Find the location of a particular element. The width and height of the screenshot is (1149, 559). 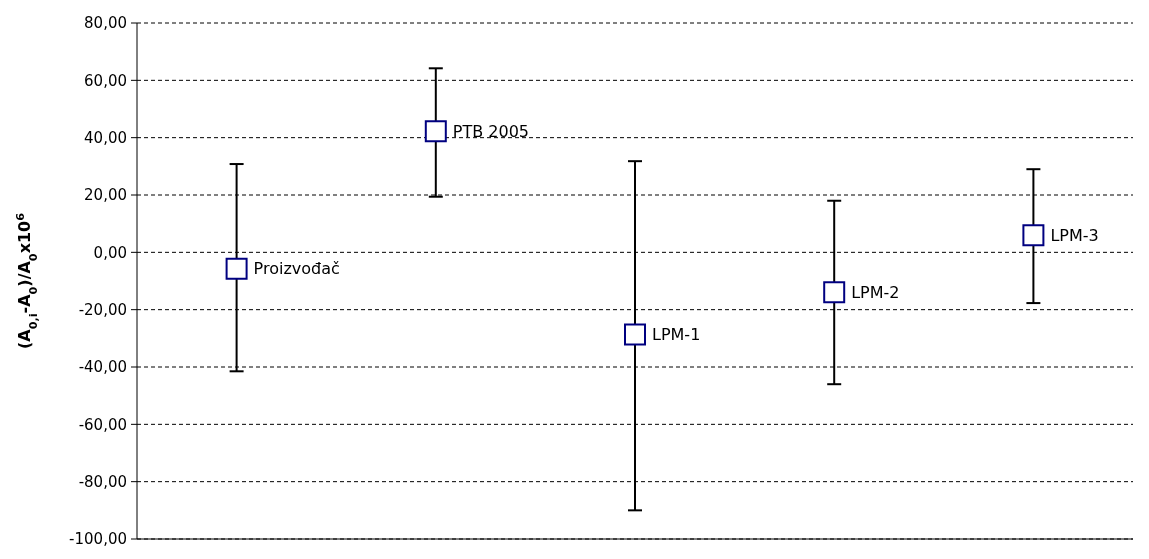

series-label: LPM-1 is located at coordinates (676, 335).